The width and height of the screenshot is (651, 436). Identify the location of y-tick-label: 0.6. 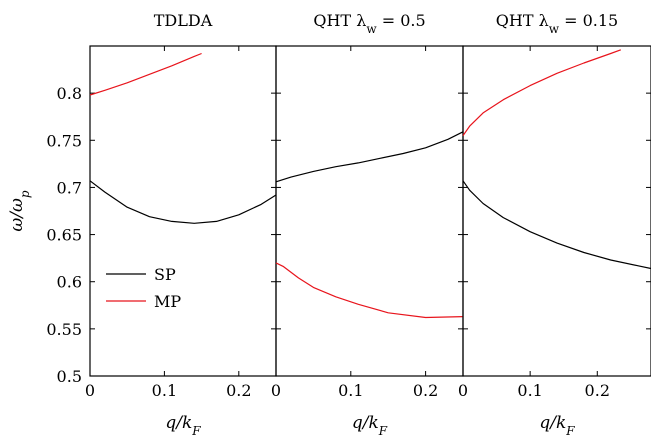
(69, 282).